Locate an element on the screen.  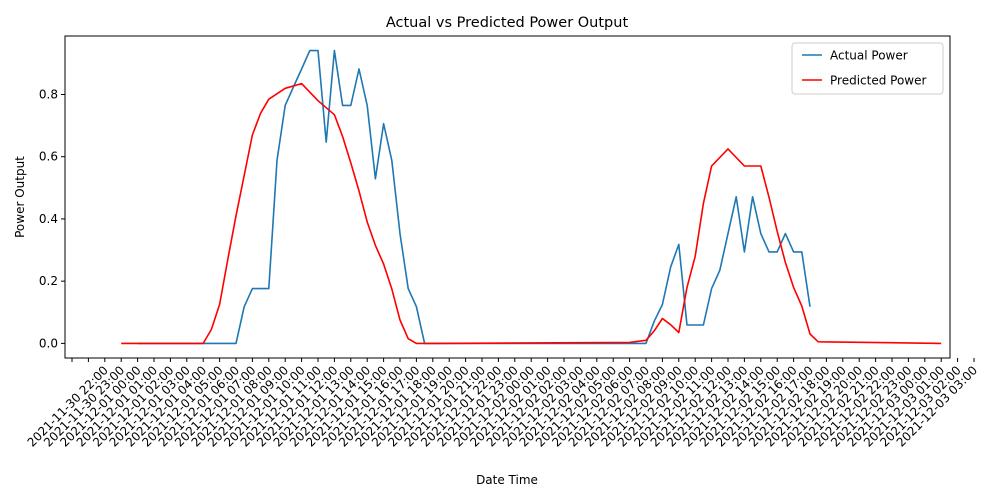
y-tick-label: 0.2 is located at coordinates (48, 281).